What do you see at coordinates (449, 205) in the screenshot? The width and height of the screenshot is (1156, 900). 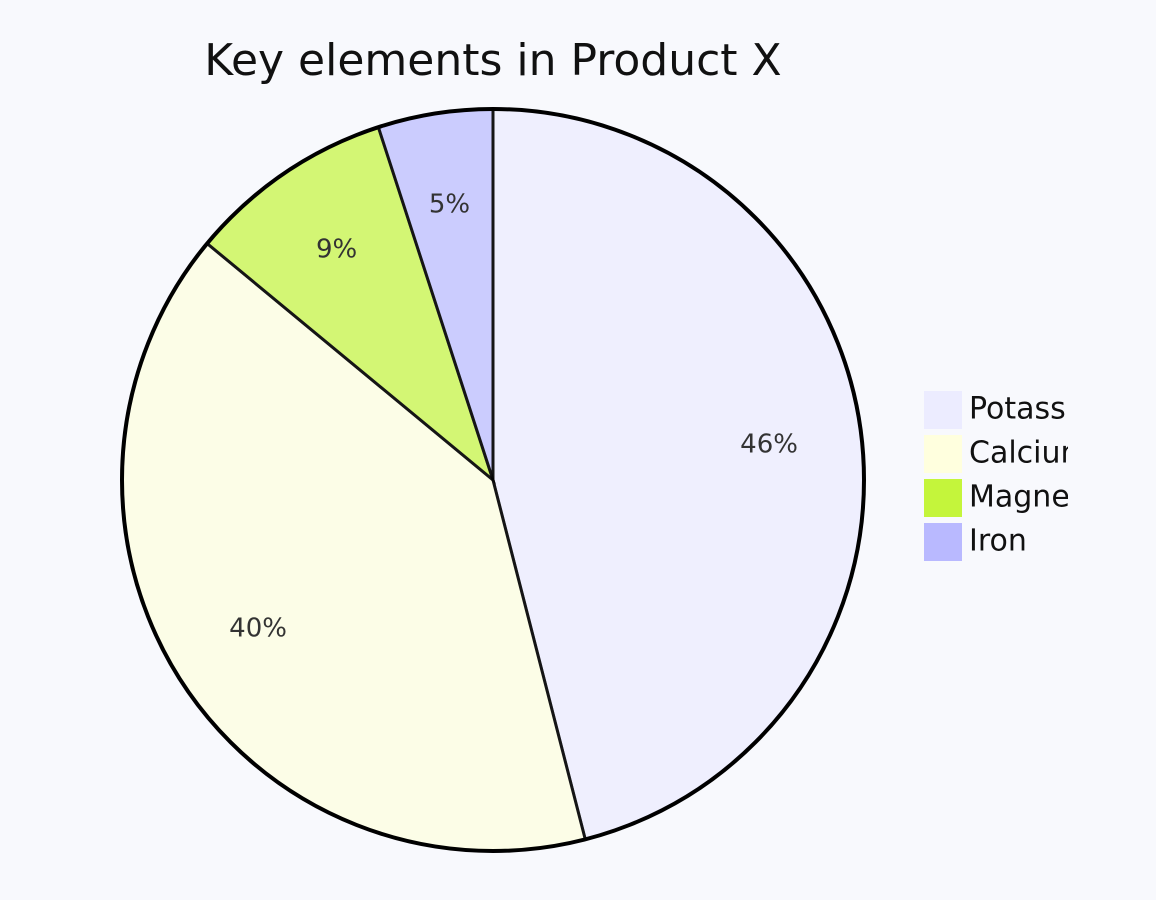 I see `slice-label: 5%` at bounding box center [449, 205].